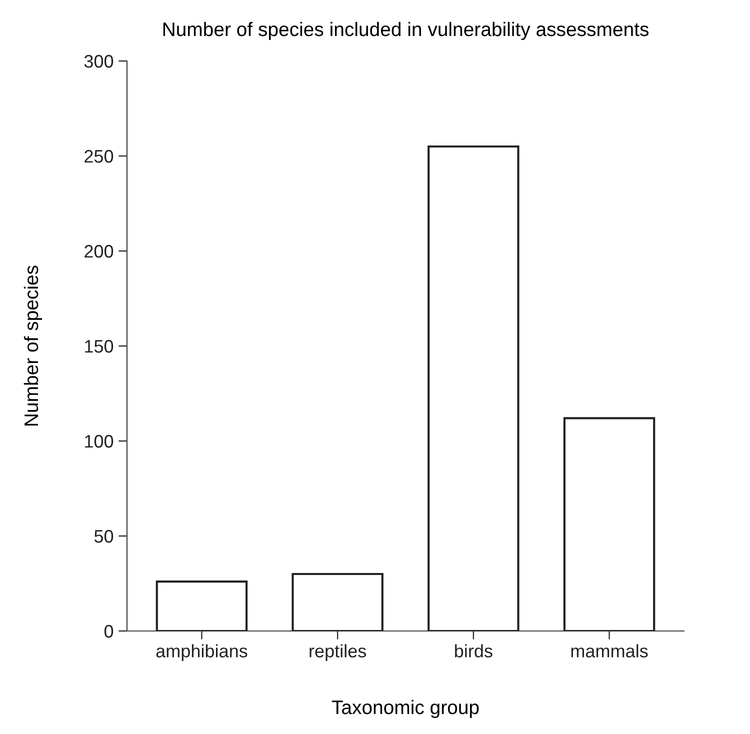 The width and height of the screenshot is (750, 734). I want to click on y-tick-label: 150, so click(99, 346).